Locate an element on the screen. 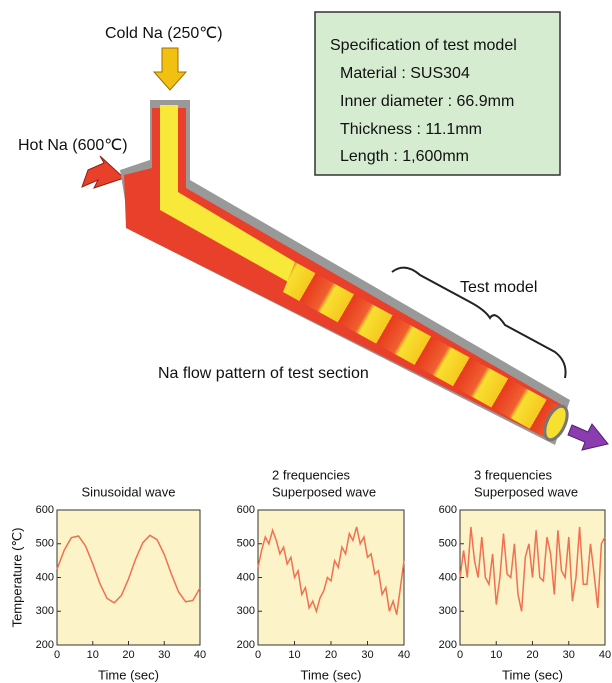 The height and width of the screenshot is (683, 612). chart-title: 3 frequencies is located at coordinates (513, 474).